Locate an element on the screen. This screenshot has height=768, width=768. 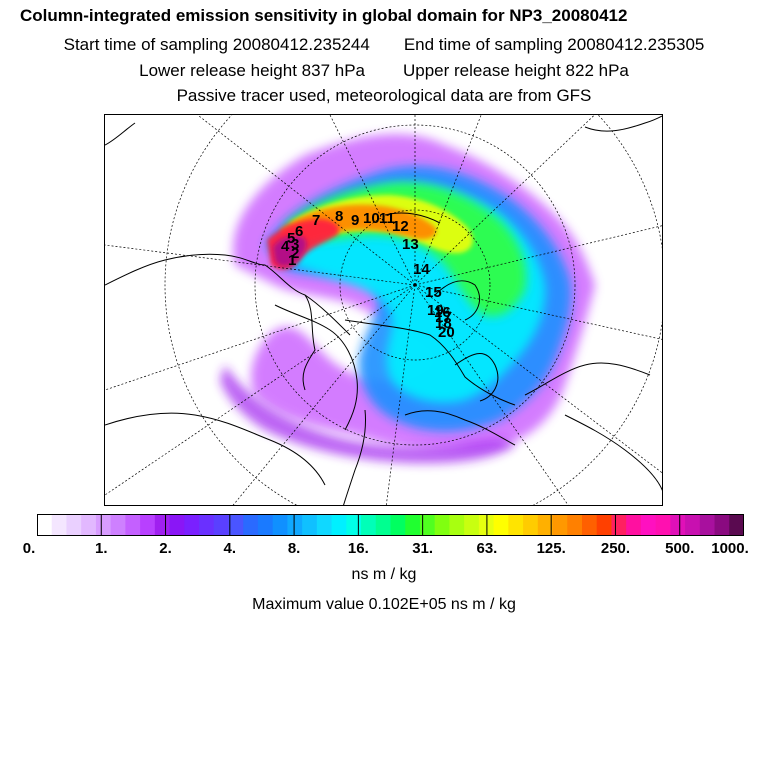
track-label: 4 is located at coordinates (285, 246).